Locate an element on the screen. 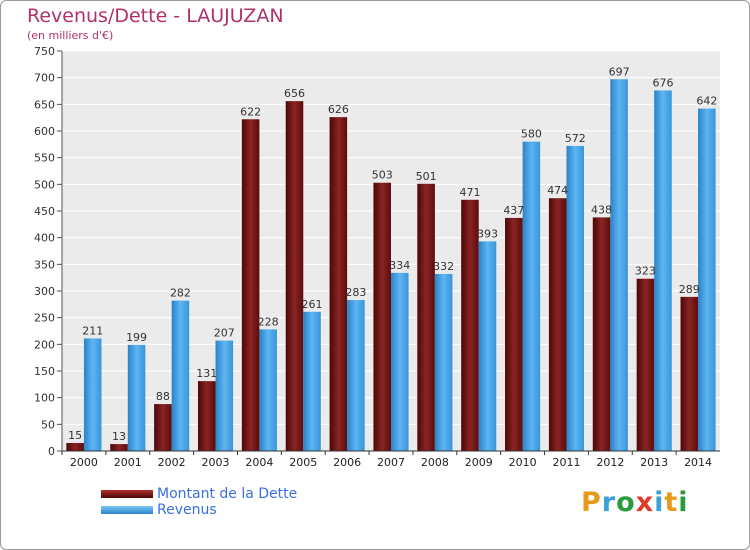  value-label-revenus: 282 is located at coordinates (180, 293).